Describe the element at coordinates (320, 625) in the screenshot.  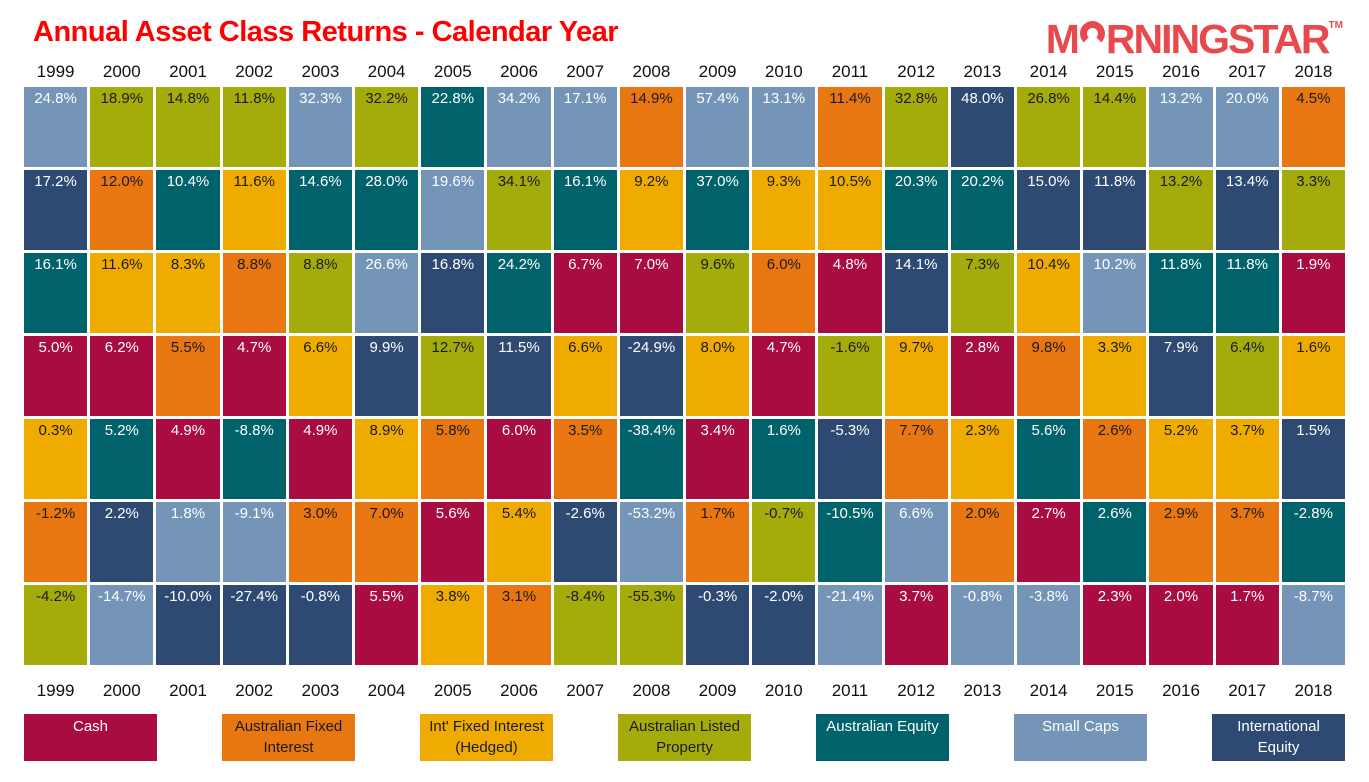
I see `return-cell: -0.8%` at that location.